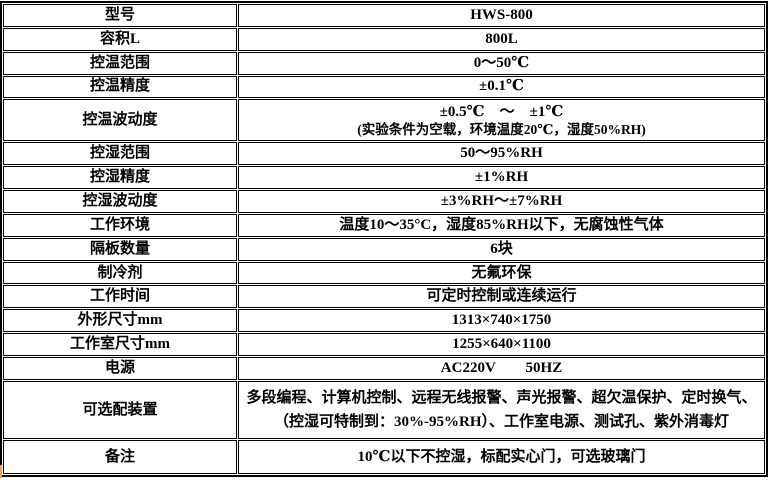 This screenshot has height=480, width=770. I want to click on spec-label: 工作室尺寸mm, so click(120, 344).